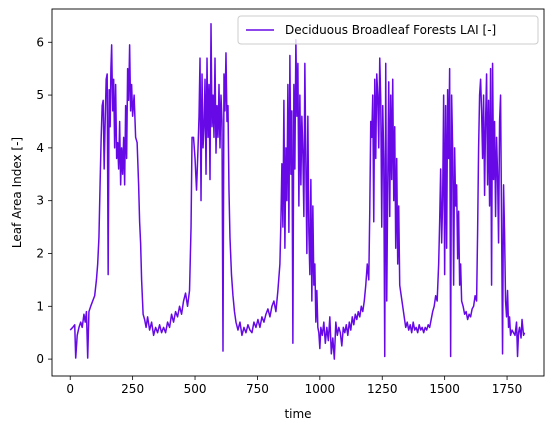  What do you see at coordinates (40, 253) in the screenshot?
I see `y-tick-label: 2` at bounding box center [40, 253].